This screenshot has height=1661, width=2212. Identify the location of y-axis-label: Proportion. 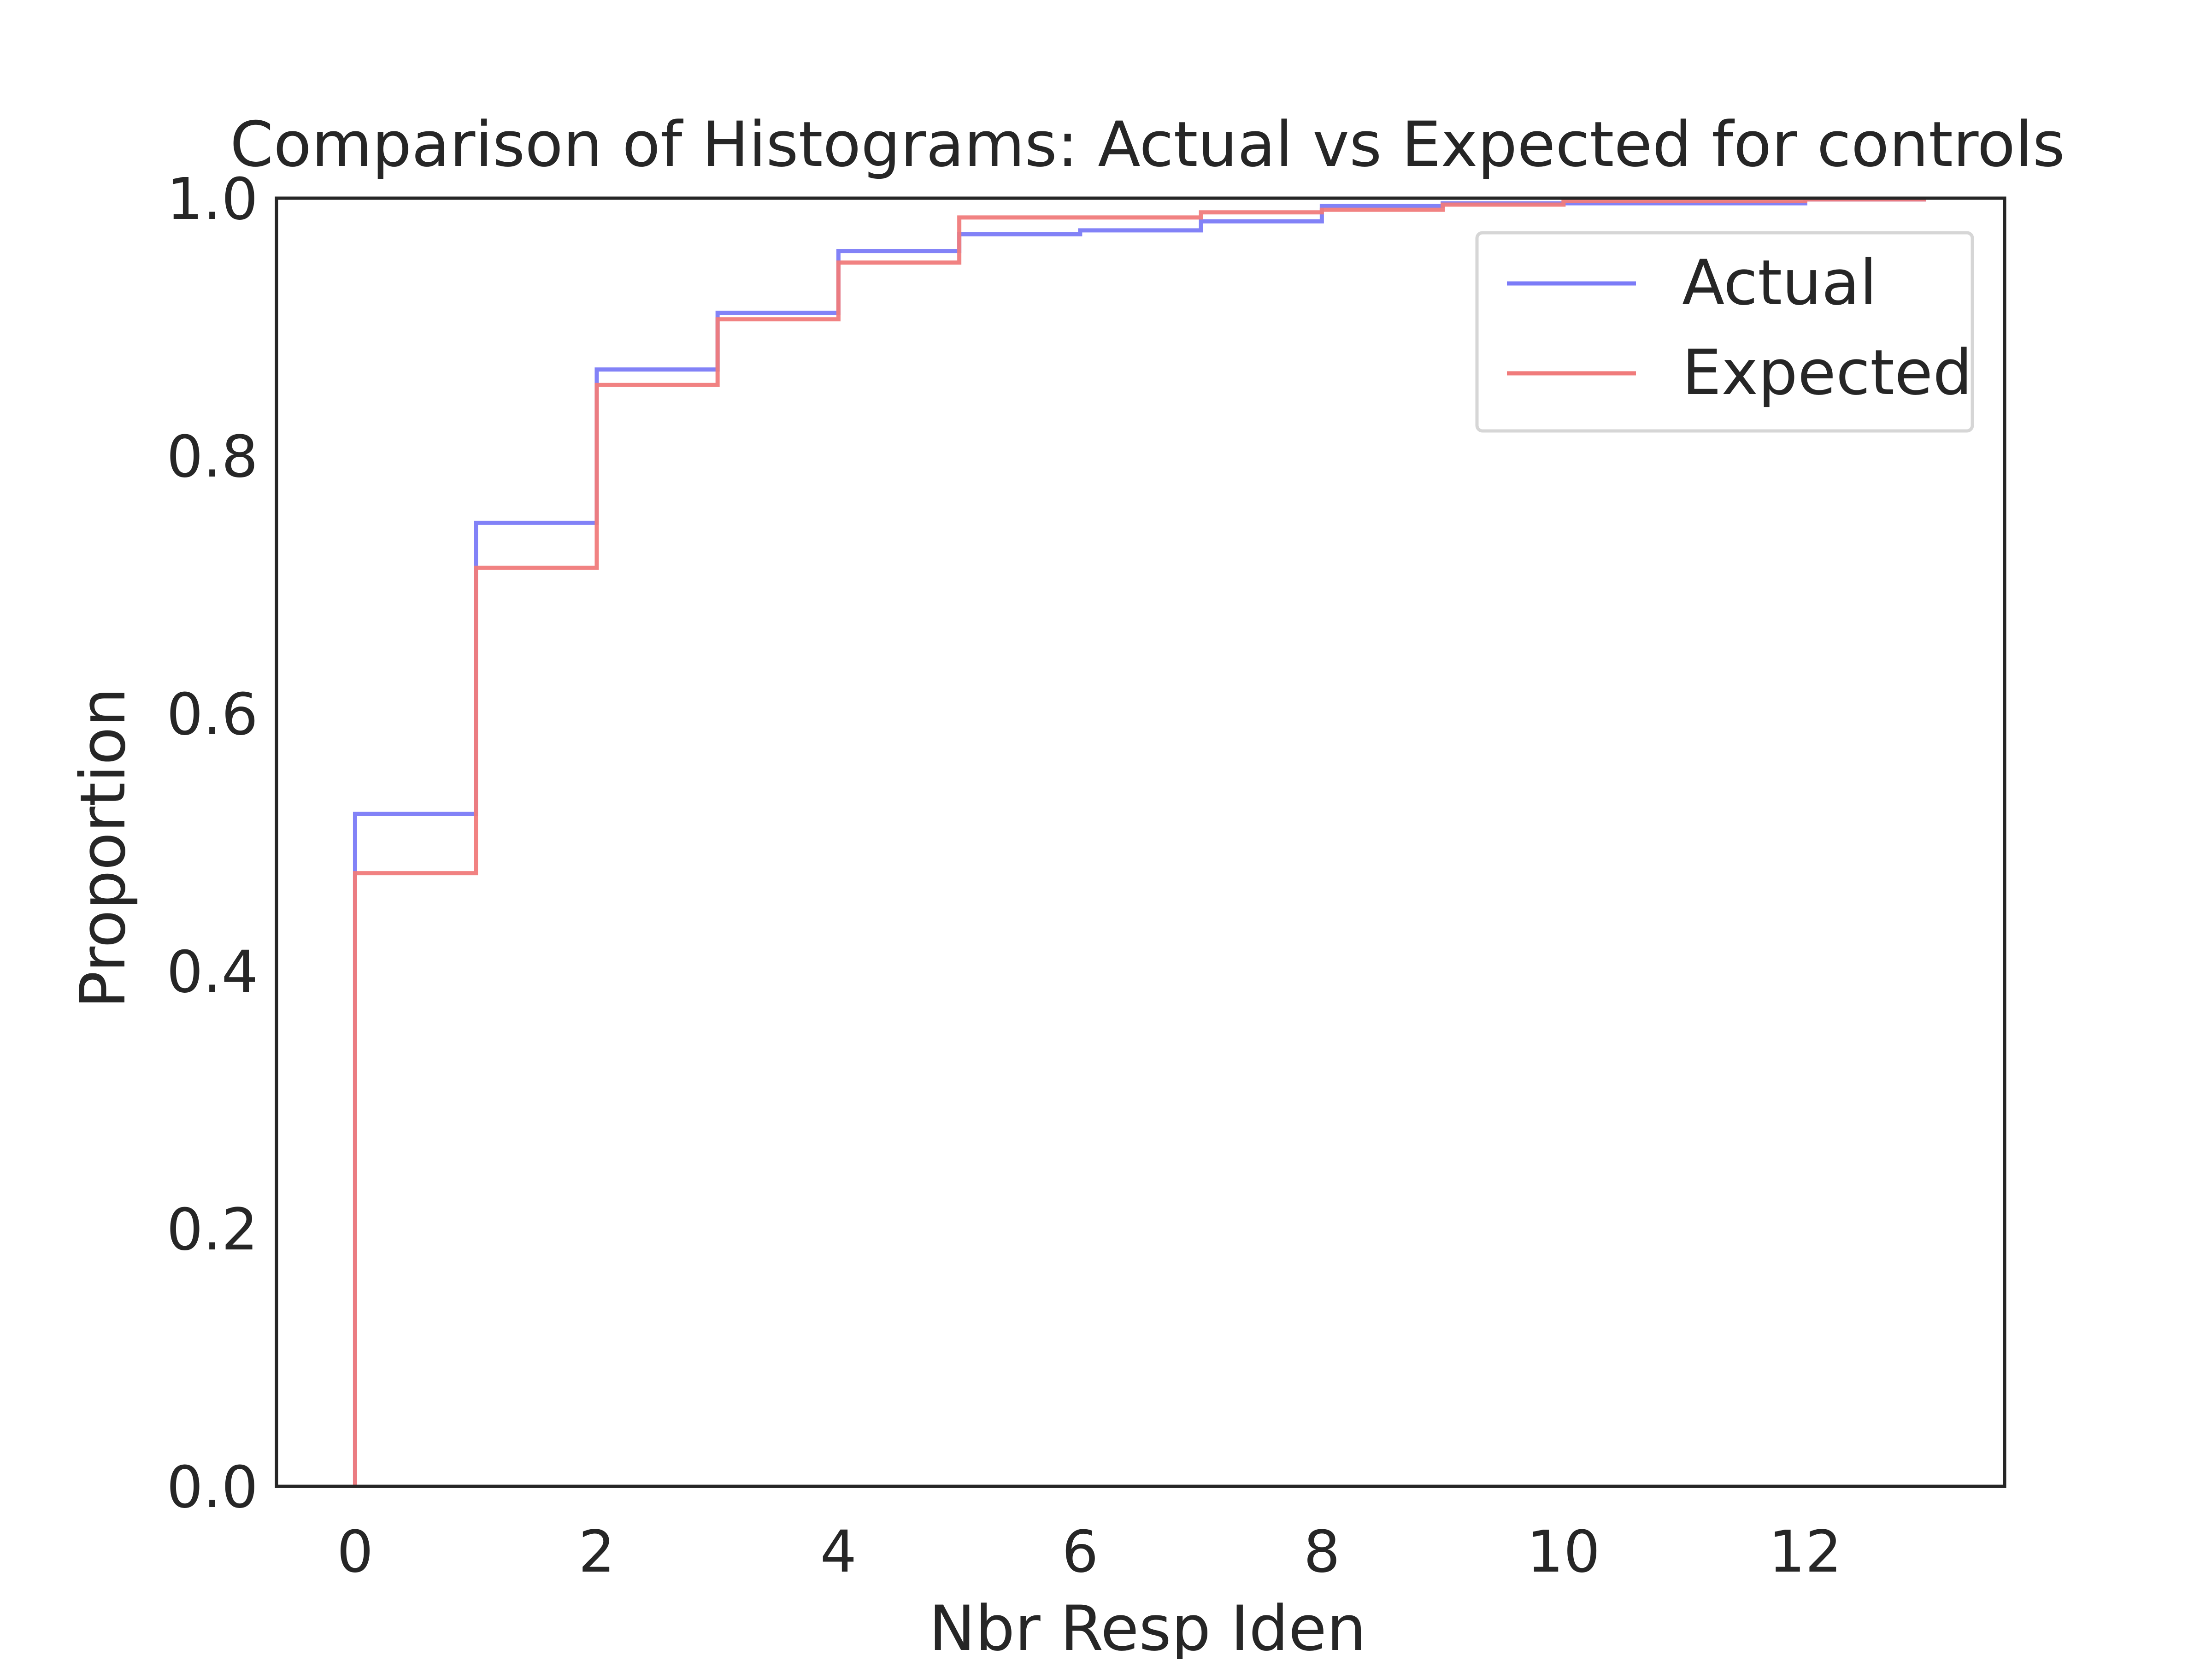
(103, 848).